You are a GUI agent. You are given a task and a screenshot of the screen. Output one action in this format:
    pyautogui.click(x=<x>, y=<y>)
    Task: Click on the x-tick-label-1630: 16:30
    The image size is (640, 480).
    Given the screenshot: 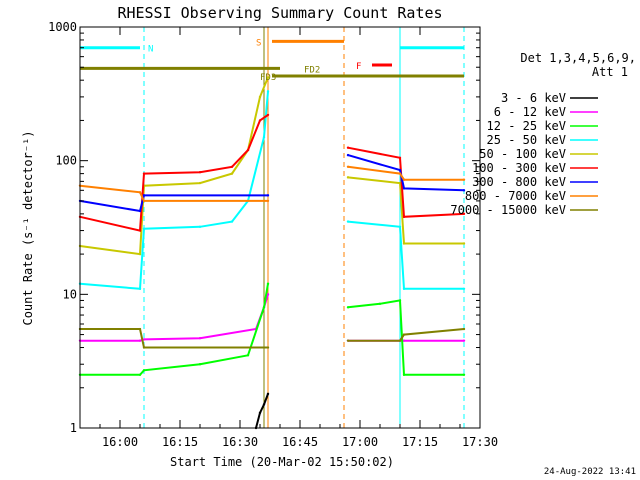 What is the action you would take?
    pyautogui.click(x=240, y=442)
    